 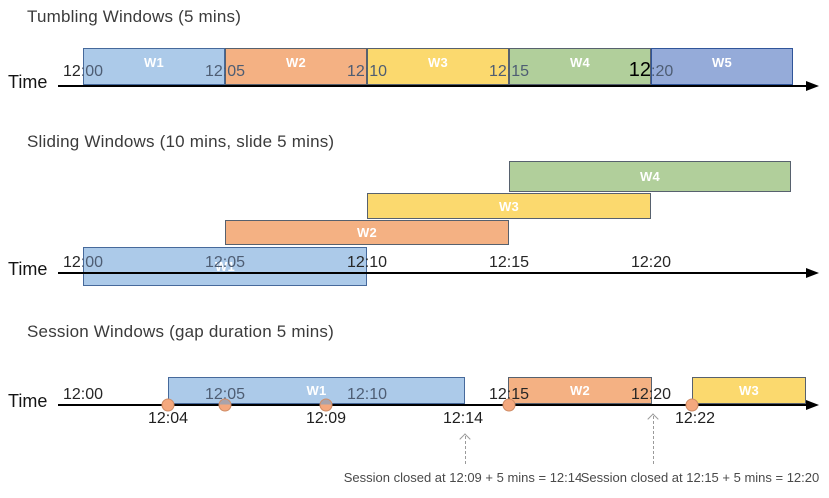 What do you see at coordinates (463, 477) in the screenshot?
I see `session-annotation: Session closed at 12:09 + 5 mins = 12:14` at bounding box center [463, 477].